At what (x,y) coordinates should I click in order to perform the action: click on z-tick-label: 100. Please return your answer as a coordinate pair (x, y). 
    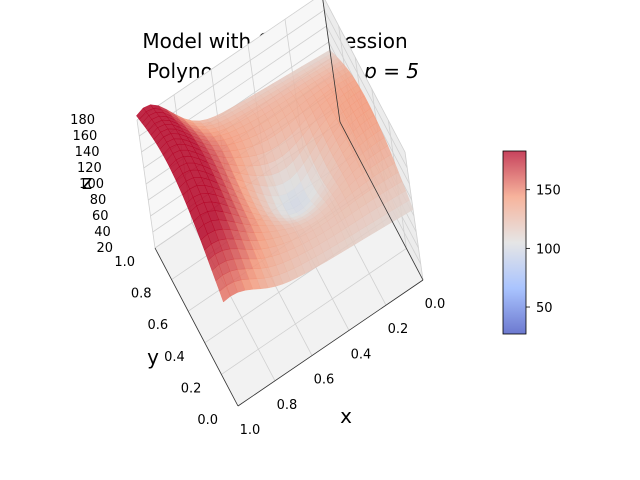
    Looking at the image, I should click on (91, 184).